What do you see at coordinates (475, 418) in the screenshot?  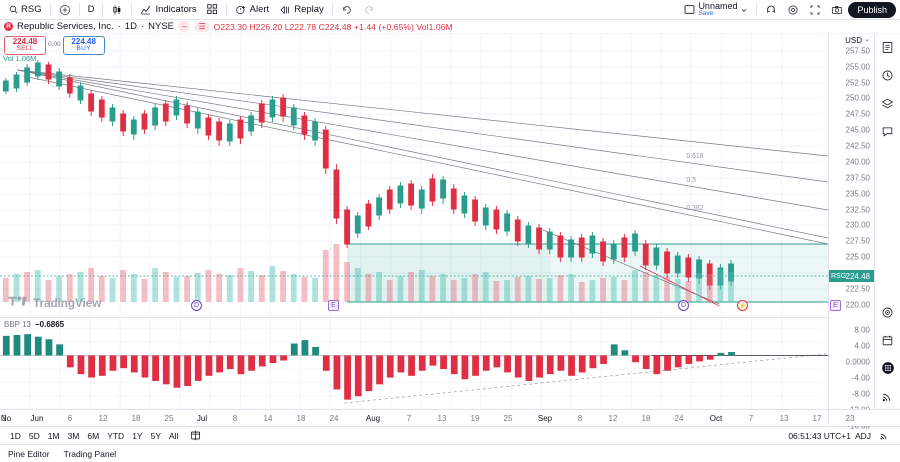 I see `time-tick: 19` at bounding box center [475, 418].